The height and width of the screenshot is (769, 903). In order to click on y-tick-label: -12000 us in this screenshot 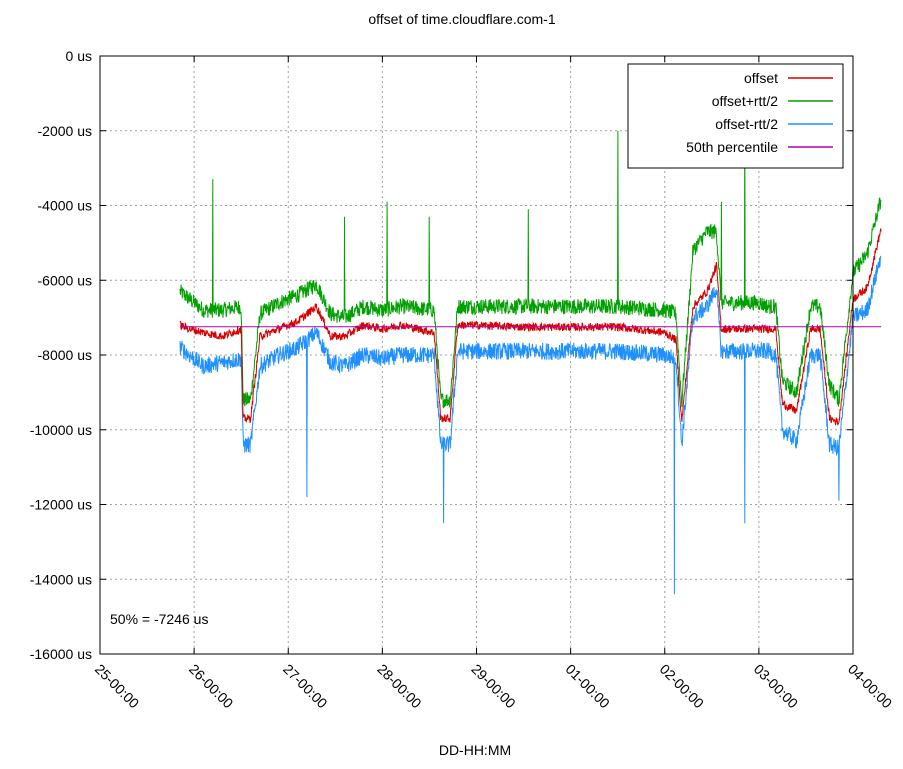, I will do `click(61, 505)`.